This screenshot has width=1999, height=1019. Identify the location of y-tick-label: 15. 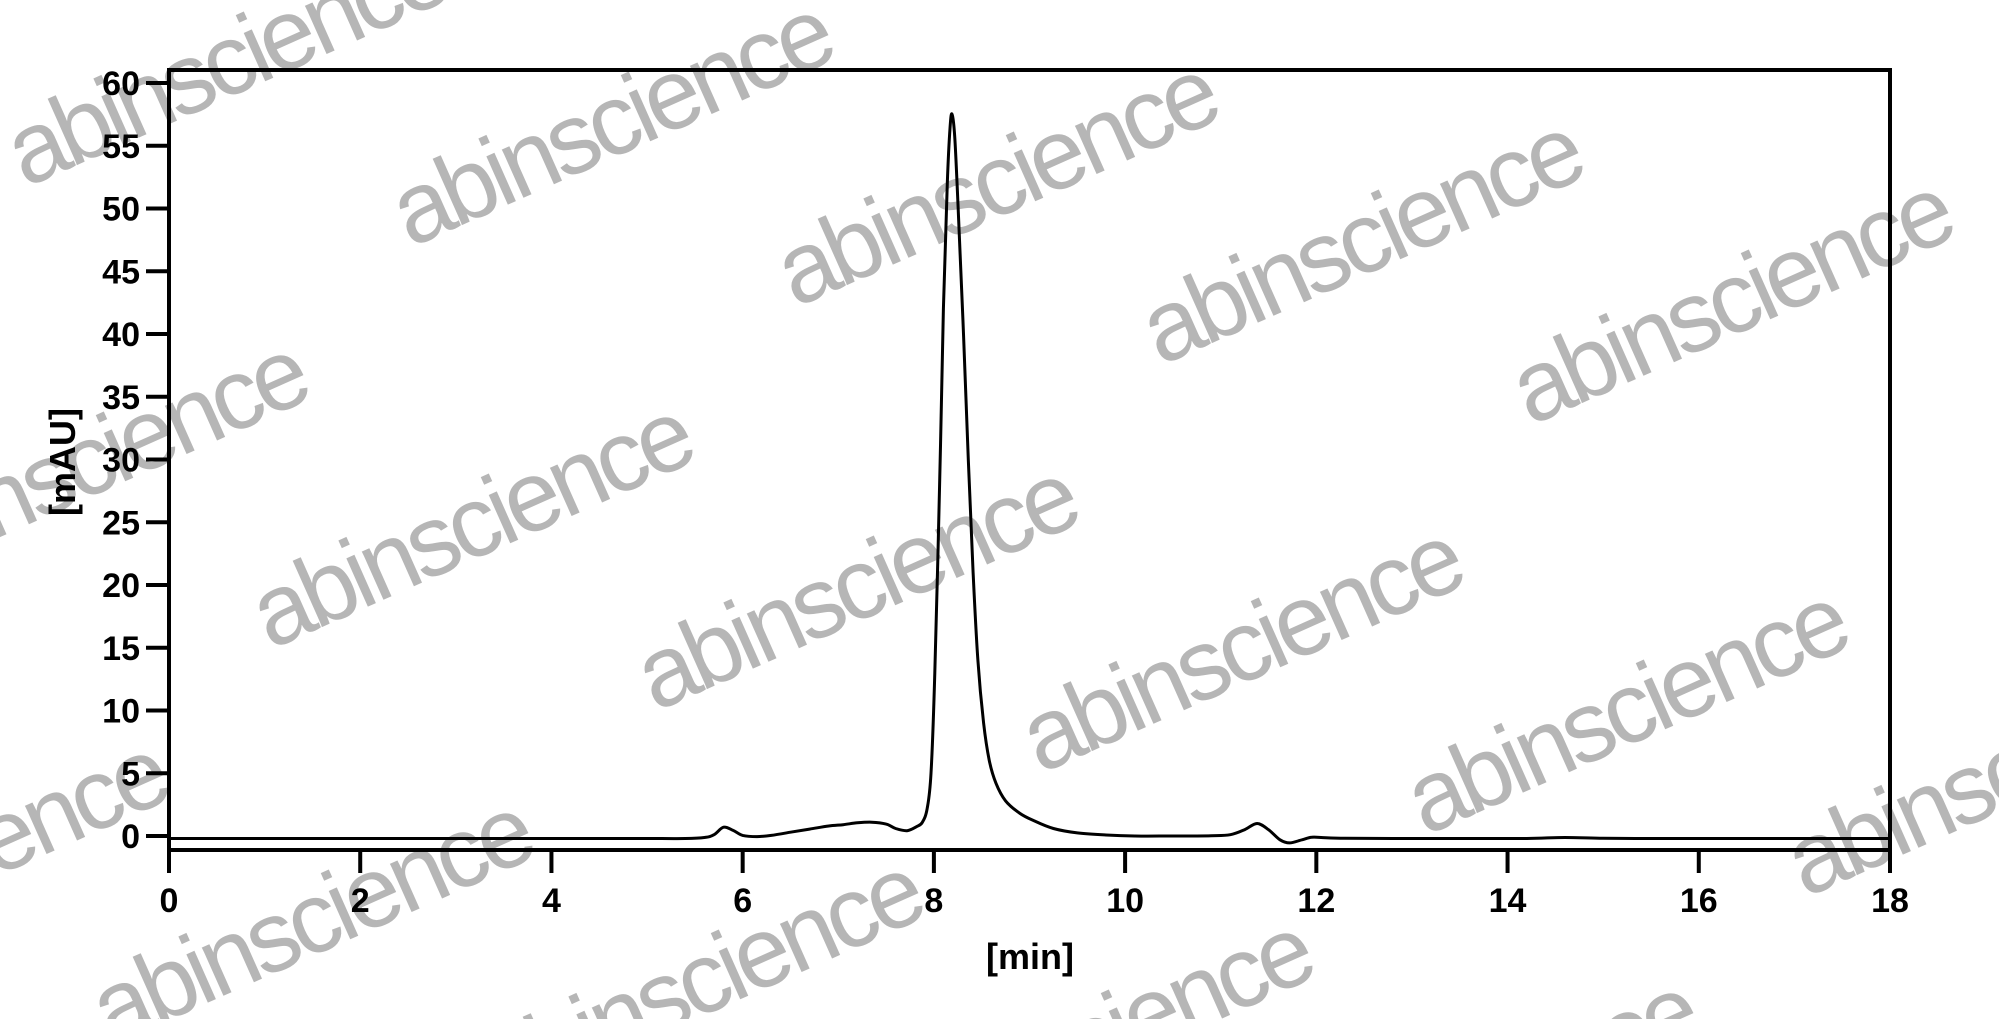
(121, 649).